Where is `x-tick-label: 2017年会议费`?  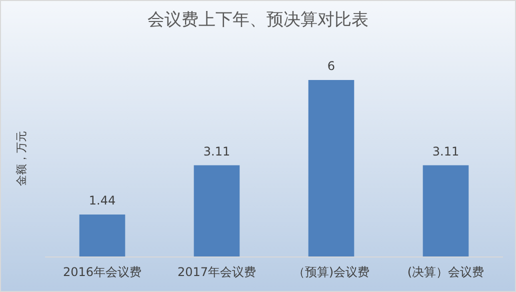 x-tick-label: 2017年会议费 is located at coordinates (216, 272).